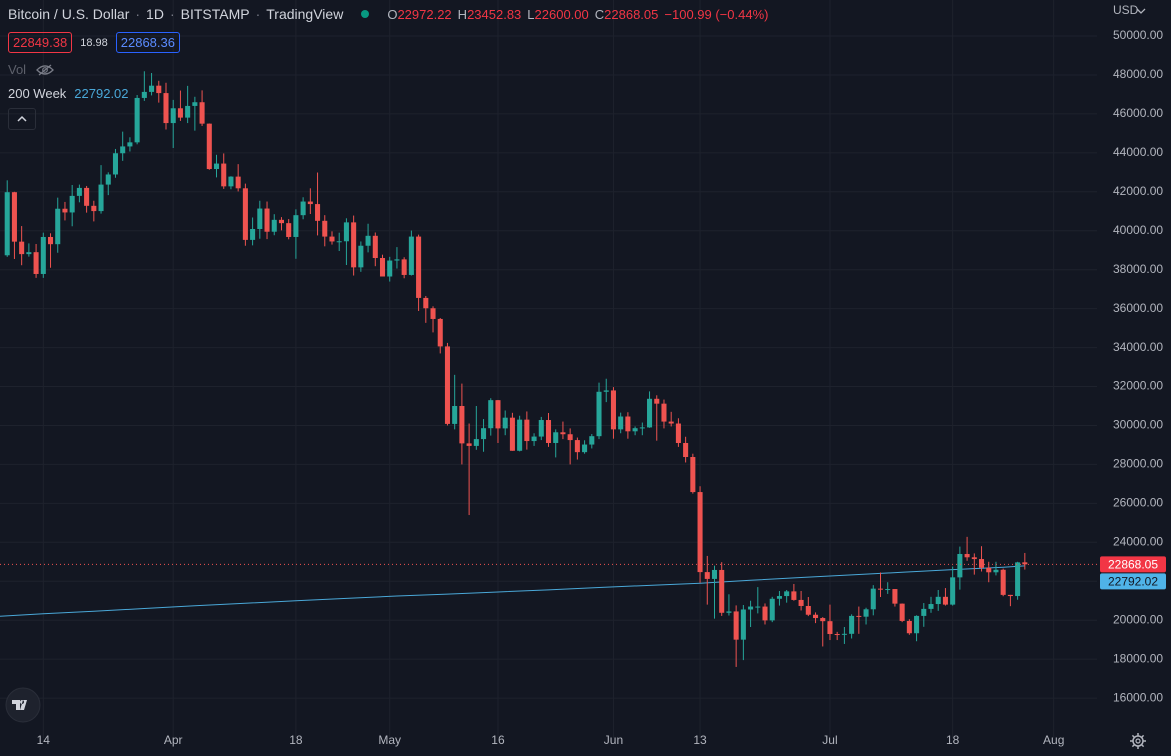 The height and width of the screenshot is (756, 1171). What do you see at coordinates (1126, 10) in the screenshot?
I see `currency: USD` at bounding box center [1126, 10].